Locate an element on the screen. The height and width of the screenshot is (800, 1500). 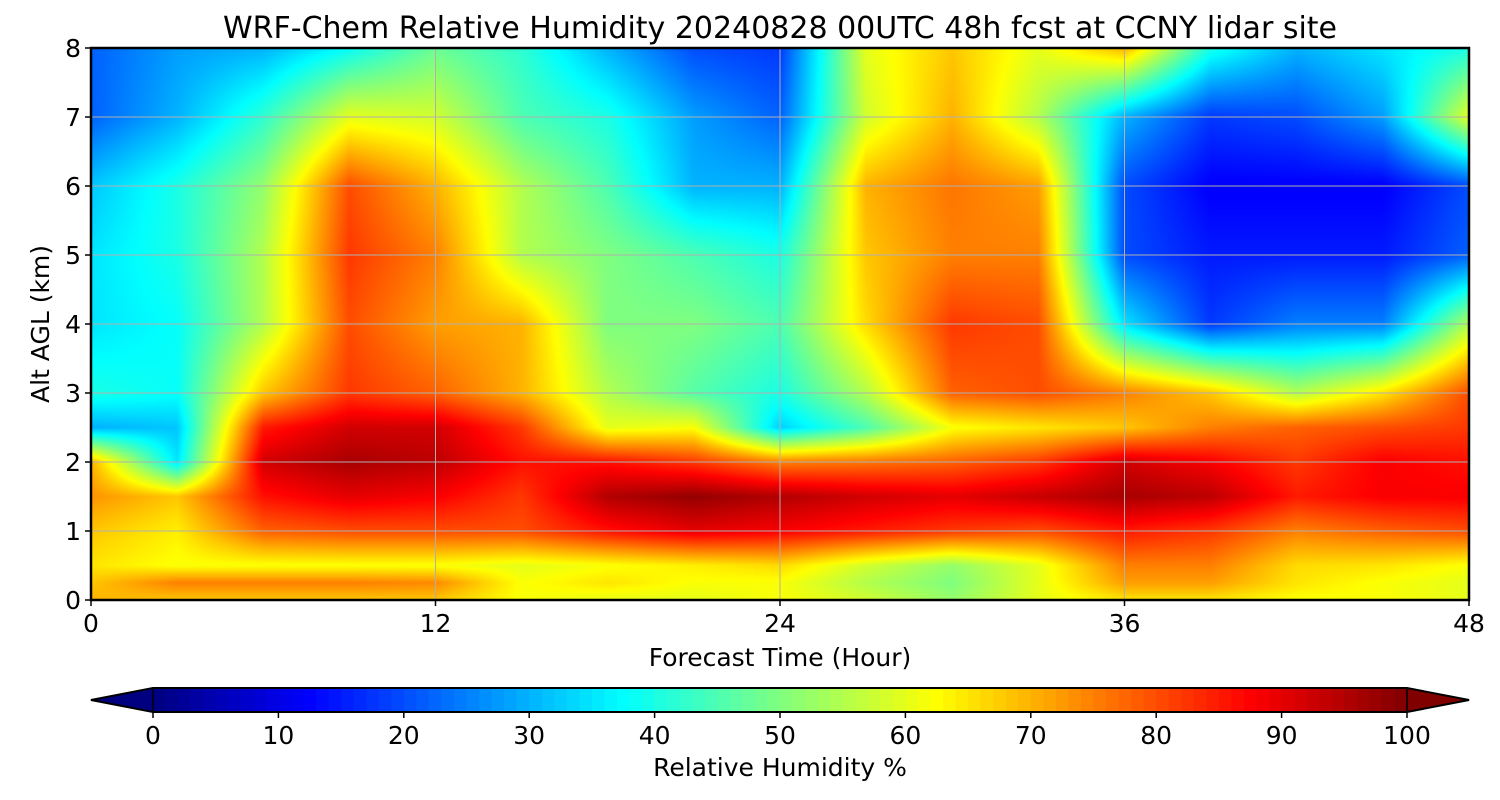
colorbar-tick-label: 50 is located at coordinates (780, 735).